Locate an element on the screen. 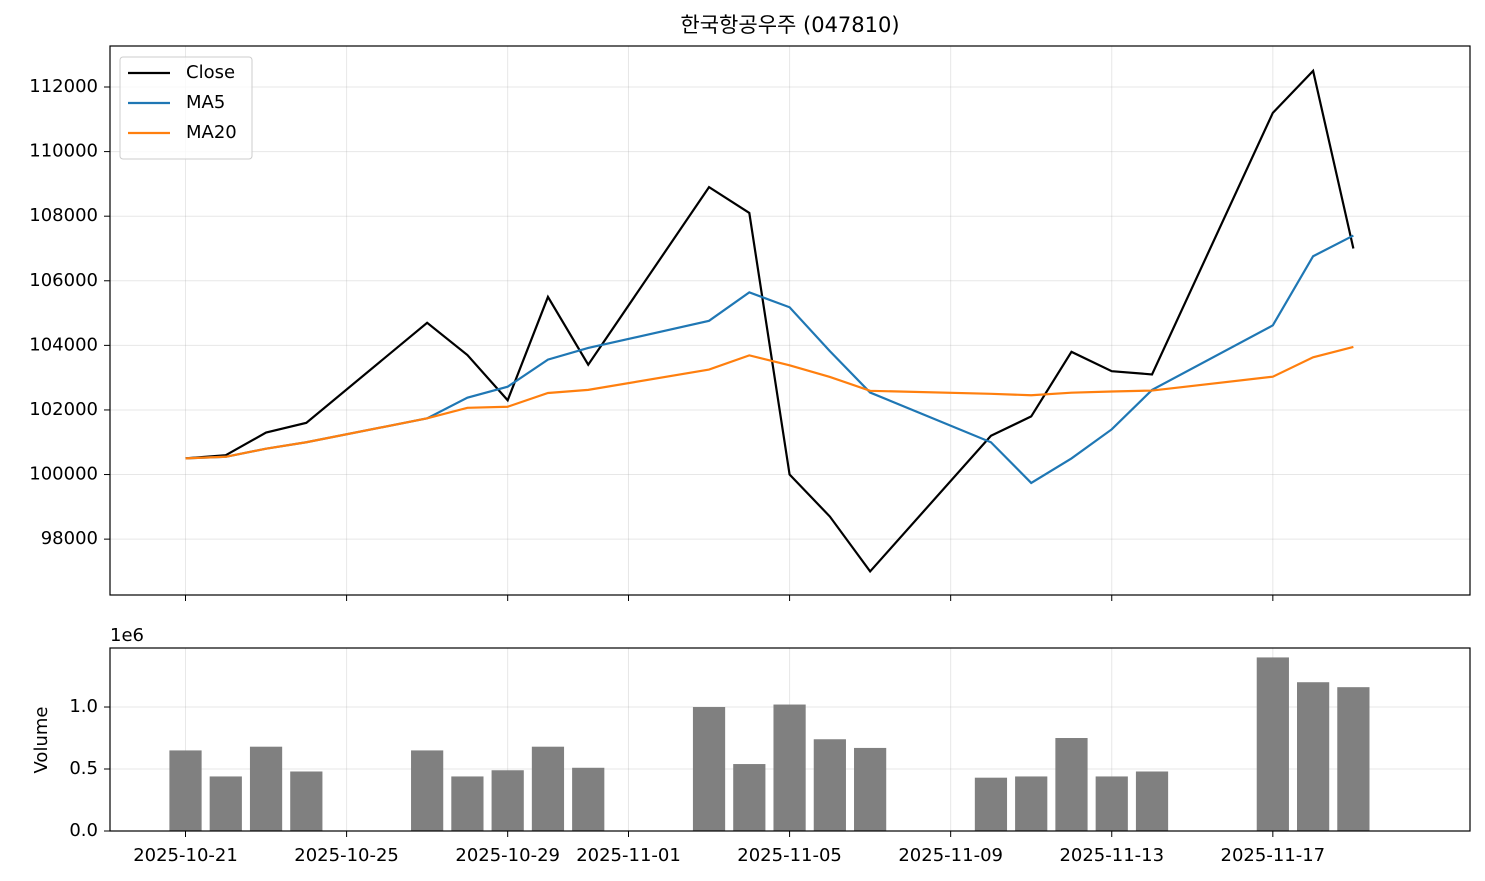 The height and width of the screenshot is (881, 1485). offset-label: 1e6 is located at coordinates (127, 635).